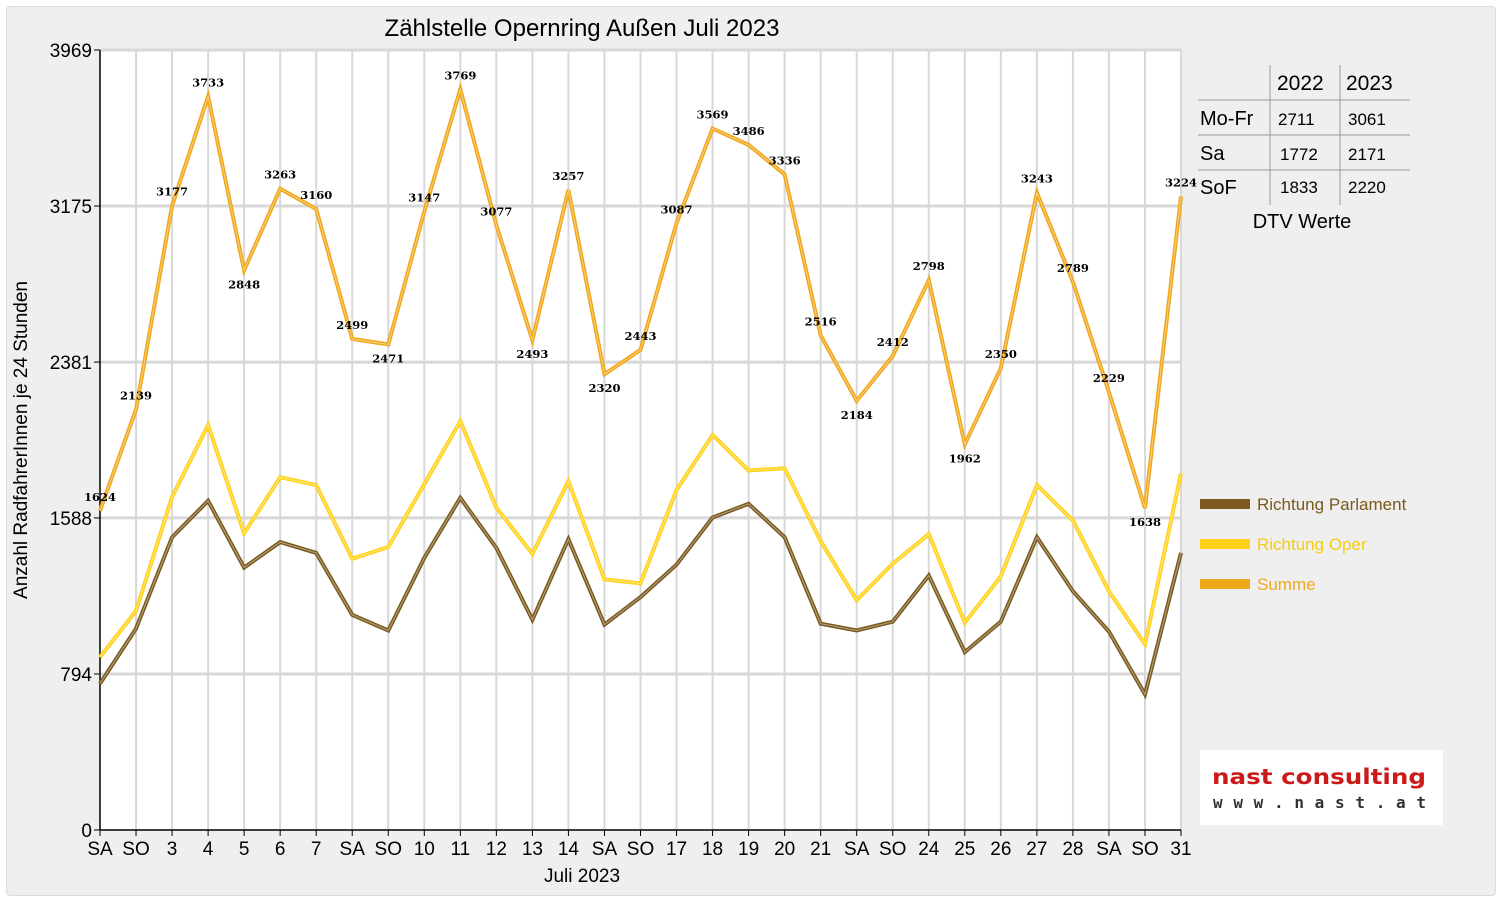  Describe the element at coordinates (1367, 187) in the screenshot. I see `dtv-cell: 2220` at that location.